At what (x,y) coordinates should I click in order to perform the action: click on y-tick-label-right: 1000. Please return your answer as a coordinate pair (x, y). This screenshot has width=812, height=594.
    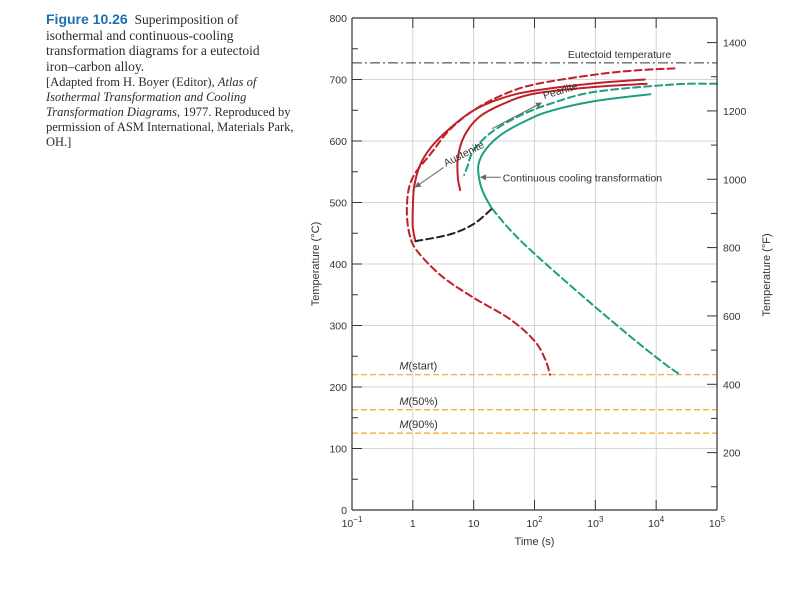
    Looking at the image, I should click on (735, 180).